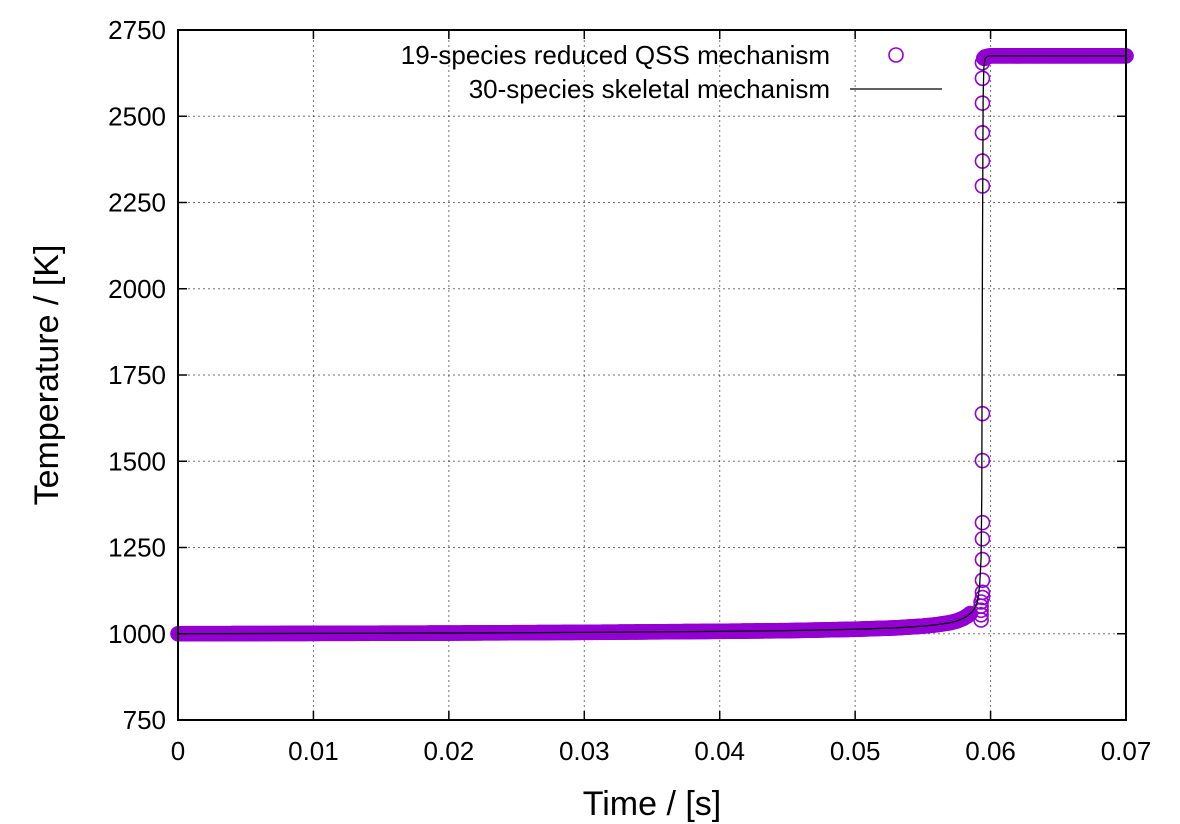 Image resolution: width=1180 pixels, height=824 pixels. What do you see at coordinates (615, 55) in the screenshot?
I see `legend-label-qss: 19-species reduced QSS mechanism` at bounding box center [615, 55].